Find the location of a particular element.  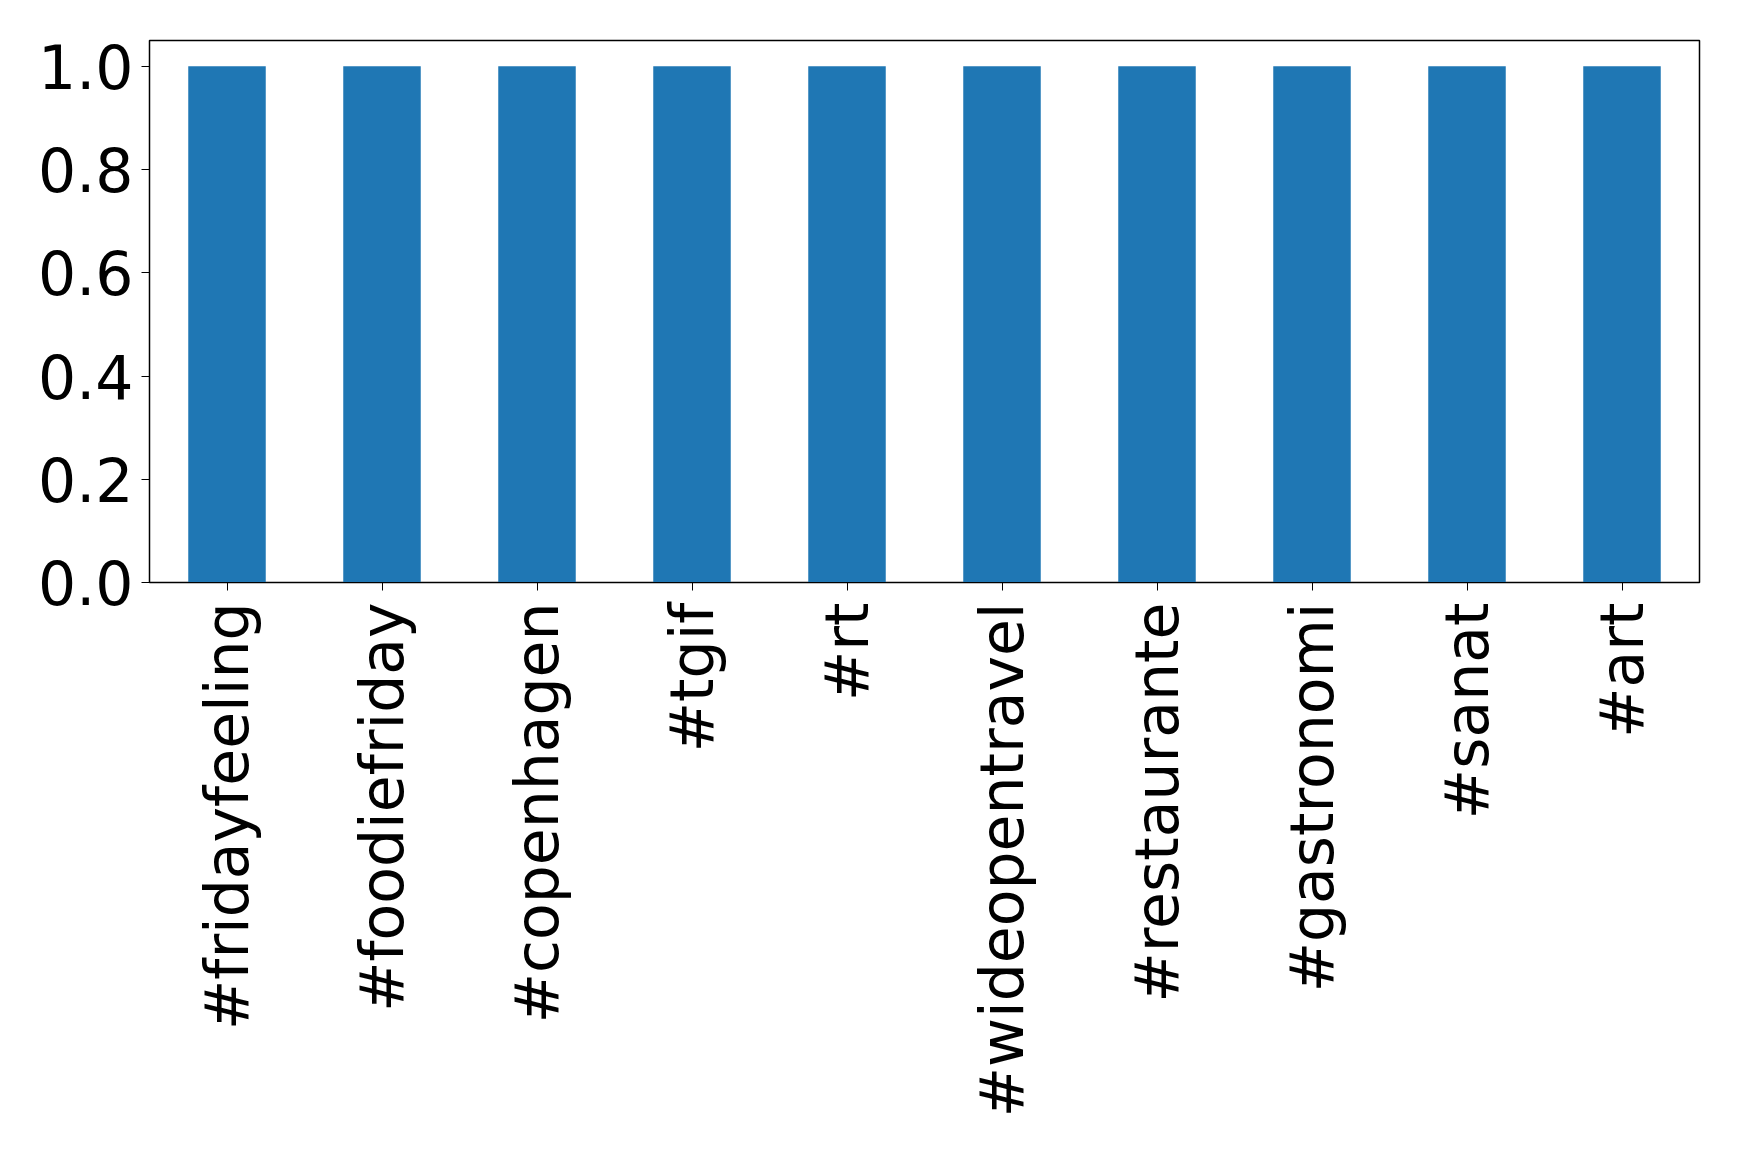

x-tick-label: #tgif is located at coordinates (692, 676).